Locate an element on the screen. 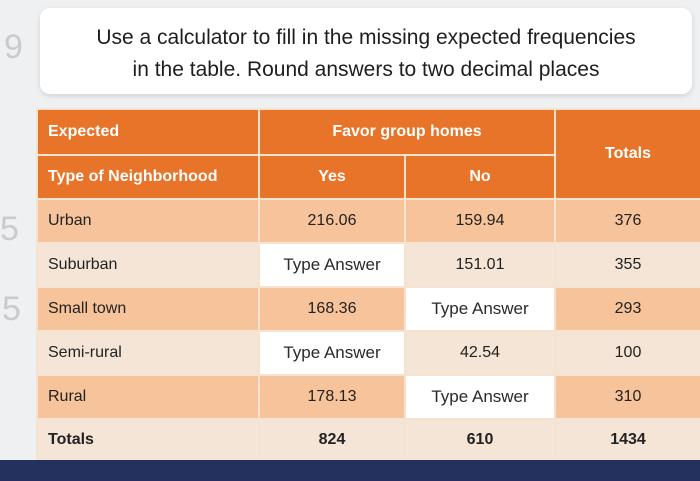 This screenshot has width=700, height=481. row-label: Small town is located at coordinates (148, 309).